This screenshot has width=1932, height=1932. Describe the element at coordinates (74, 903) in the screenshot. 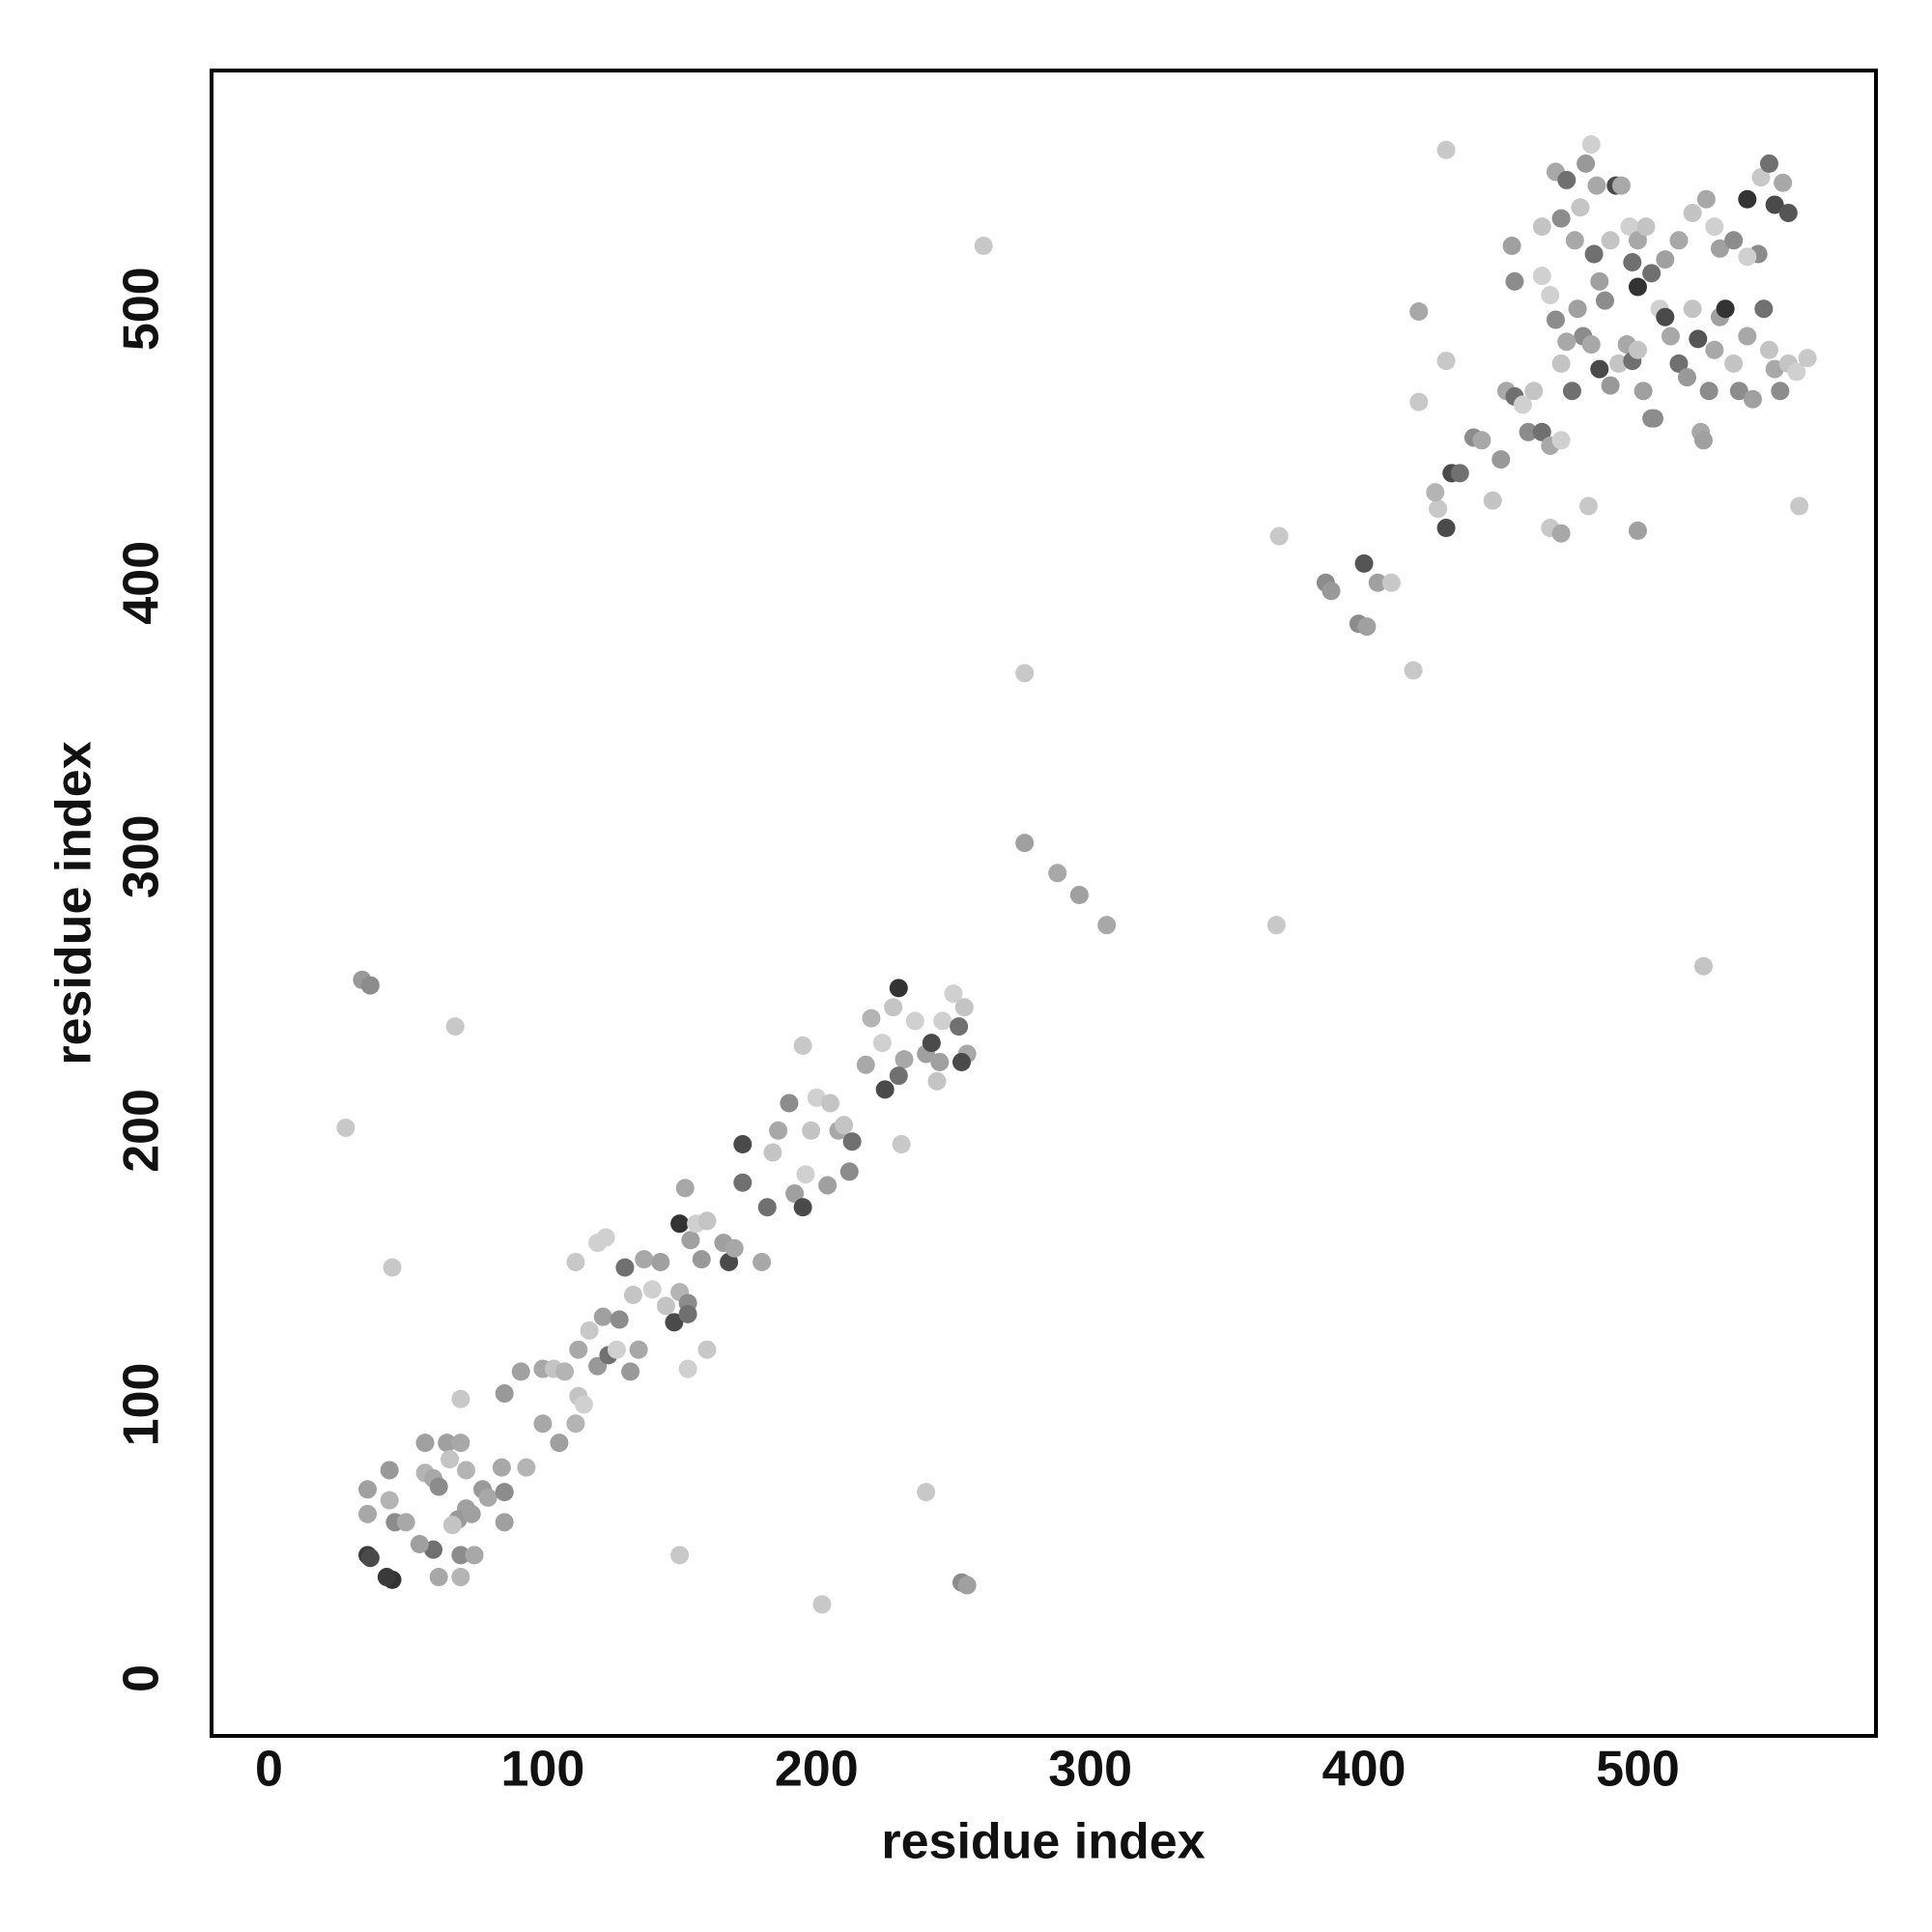

I see `y-axis-title: residue index` at that location.